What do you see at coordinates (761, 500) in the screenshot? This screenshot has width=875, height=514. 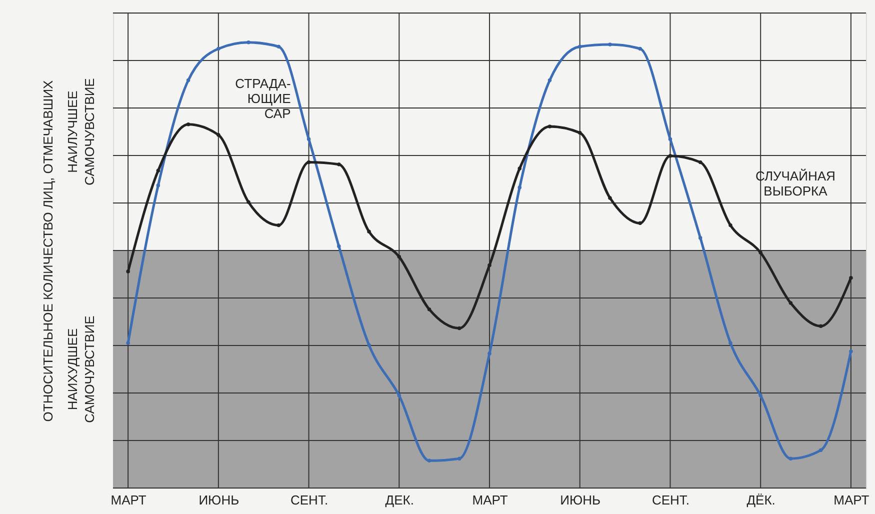 I see `x-tick-label: ДЁК.` at bounding box center [761, 500].